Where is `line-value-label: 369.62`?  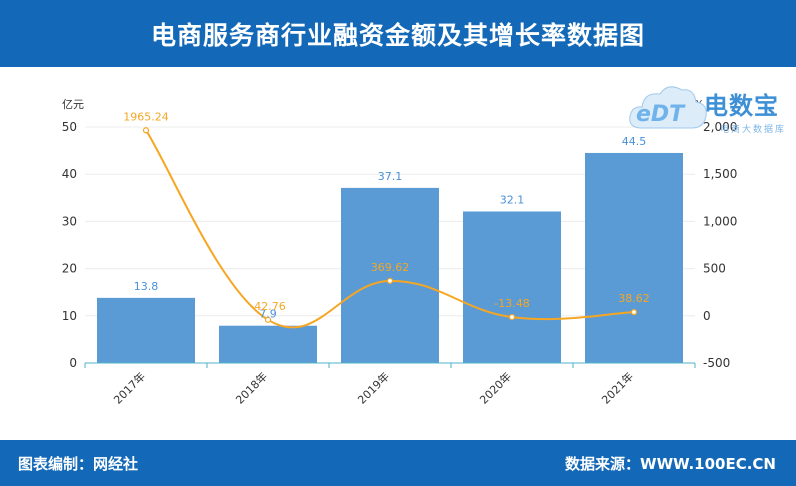
line-value-label: 369.62 is located at coordinates (390, 267).